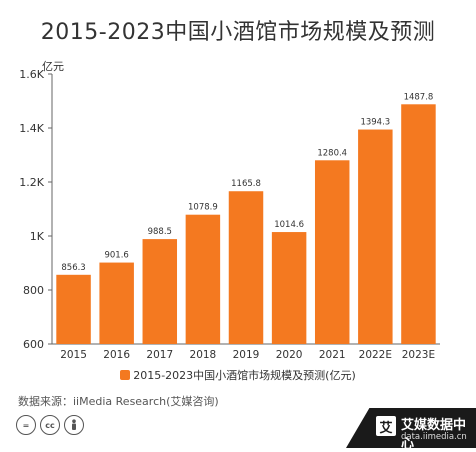 Image resolution: width=476 pixels, height=452 pixels. Describe the element at coordinates (332, 354) in the screenshot. I see `x-tick-label: 2021` at that location.